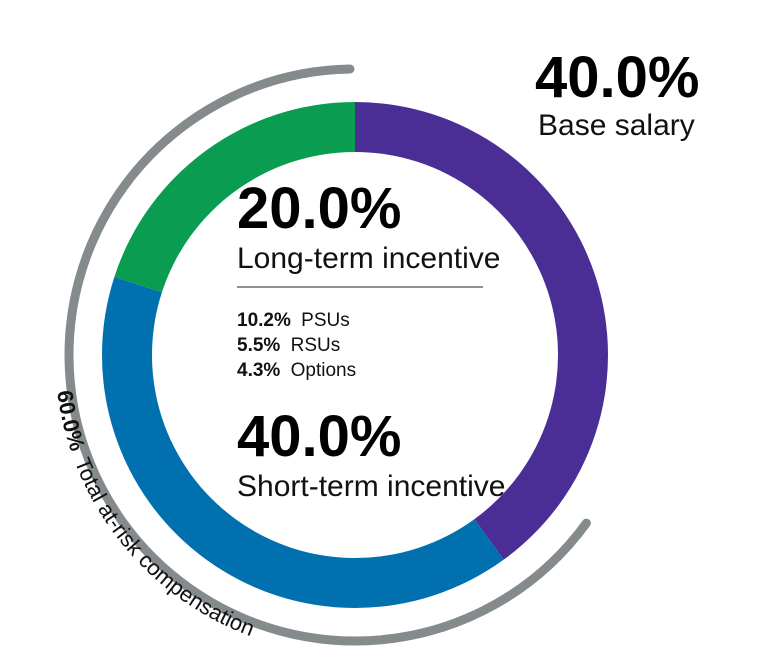 Image resolution: width=770 pixels, height=666 pixels. Describe the element at coordinates (368, 258) in the screenshot. I see `long-term-label: Long-term incentive` at that location.